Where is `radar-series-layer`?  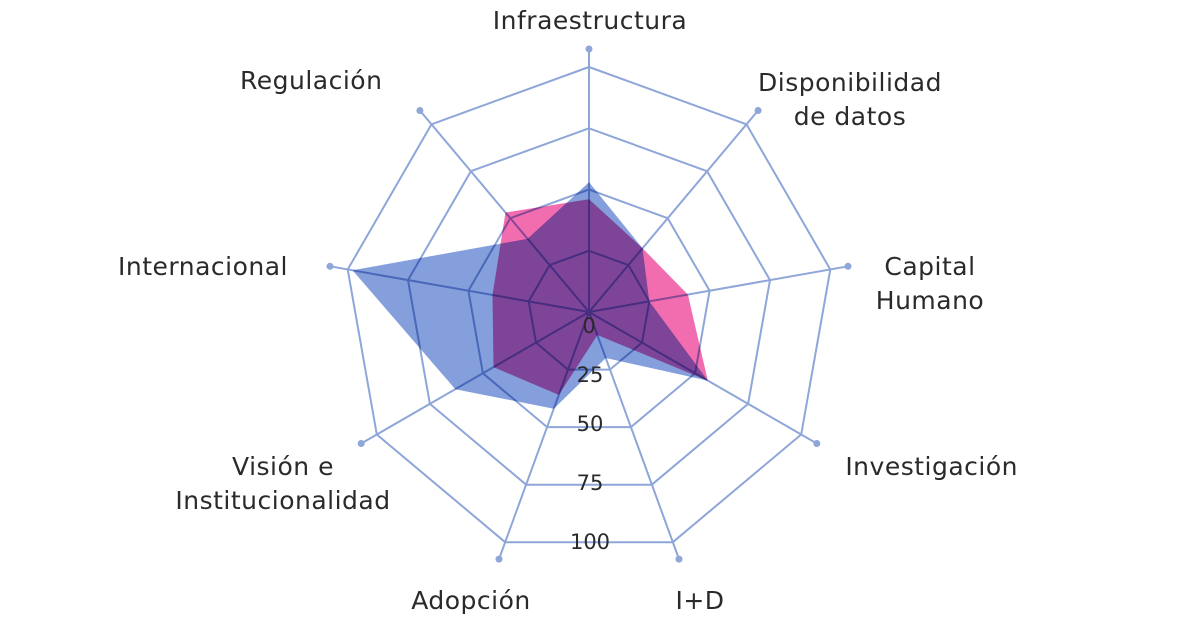
radar-series-layer is located at coordinates (530, 295).